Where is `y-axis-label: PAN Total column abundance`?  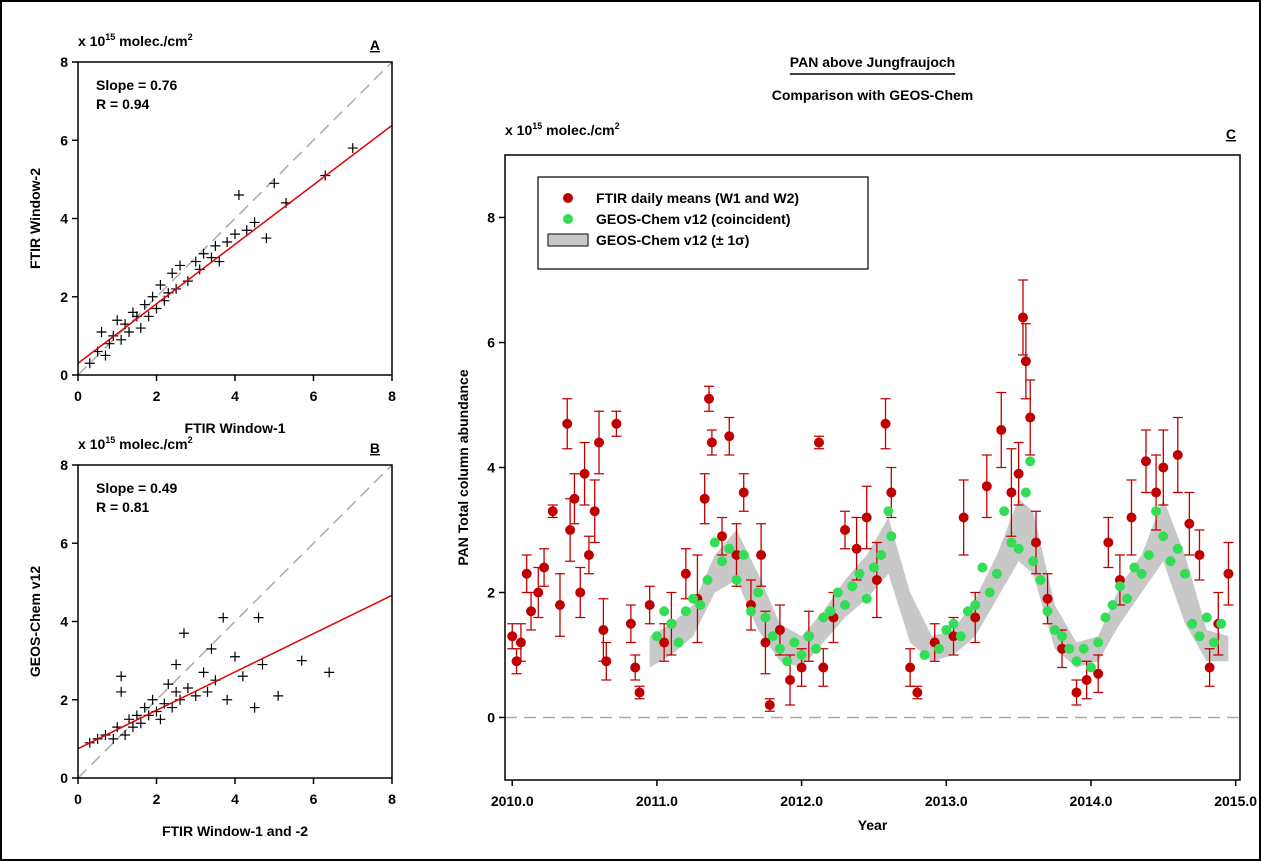
y-axis-label: PAN Total column abundance is located at coordinates (463, 467).